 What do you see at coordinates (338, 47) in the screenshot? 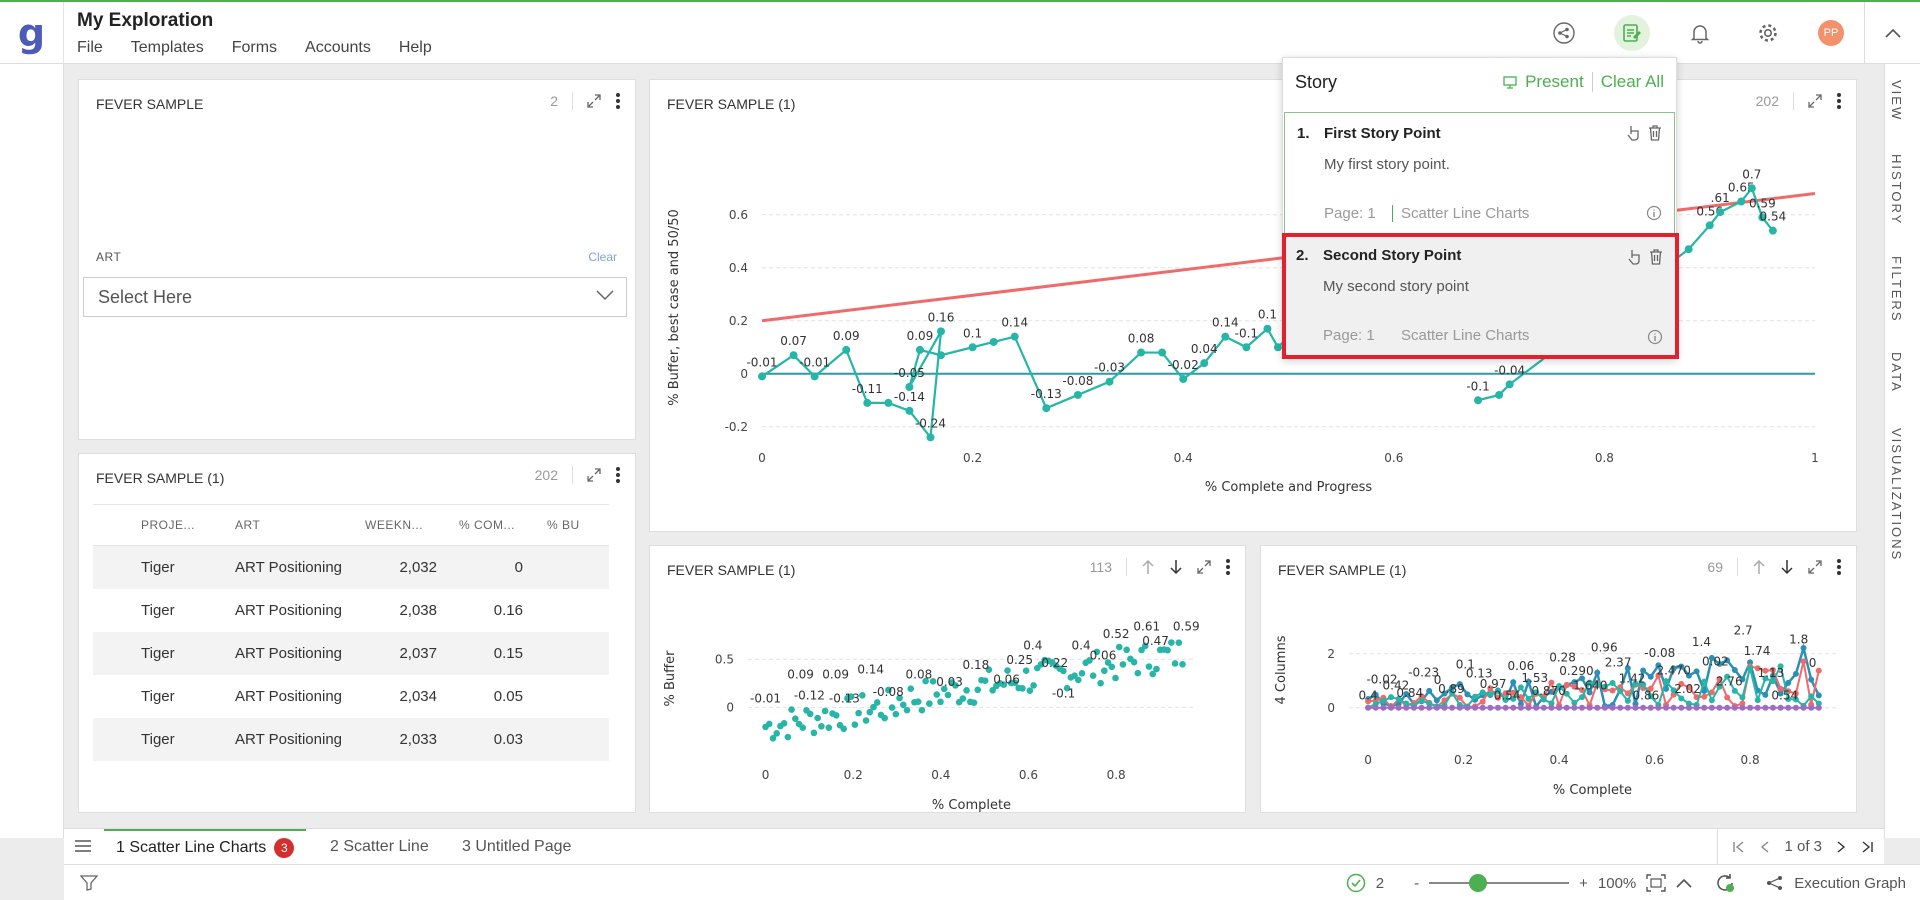
I see `menu-accounts: Accounts` at bounding box center [338, 47].